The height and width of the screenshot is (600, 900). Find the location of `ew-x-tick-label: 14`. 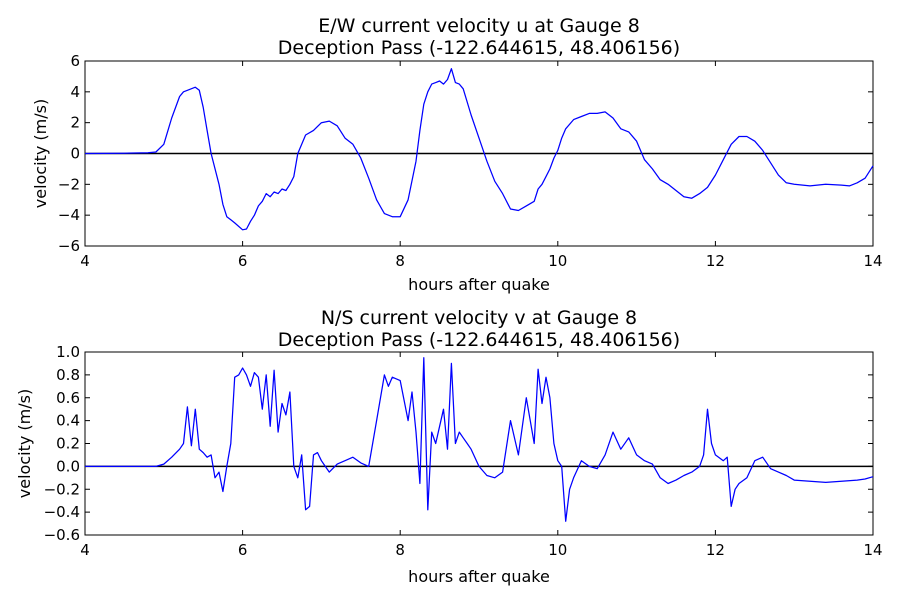

ew-x-tick-label: 14 is located at coordinates (872, 261).